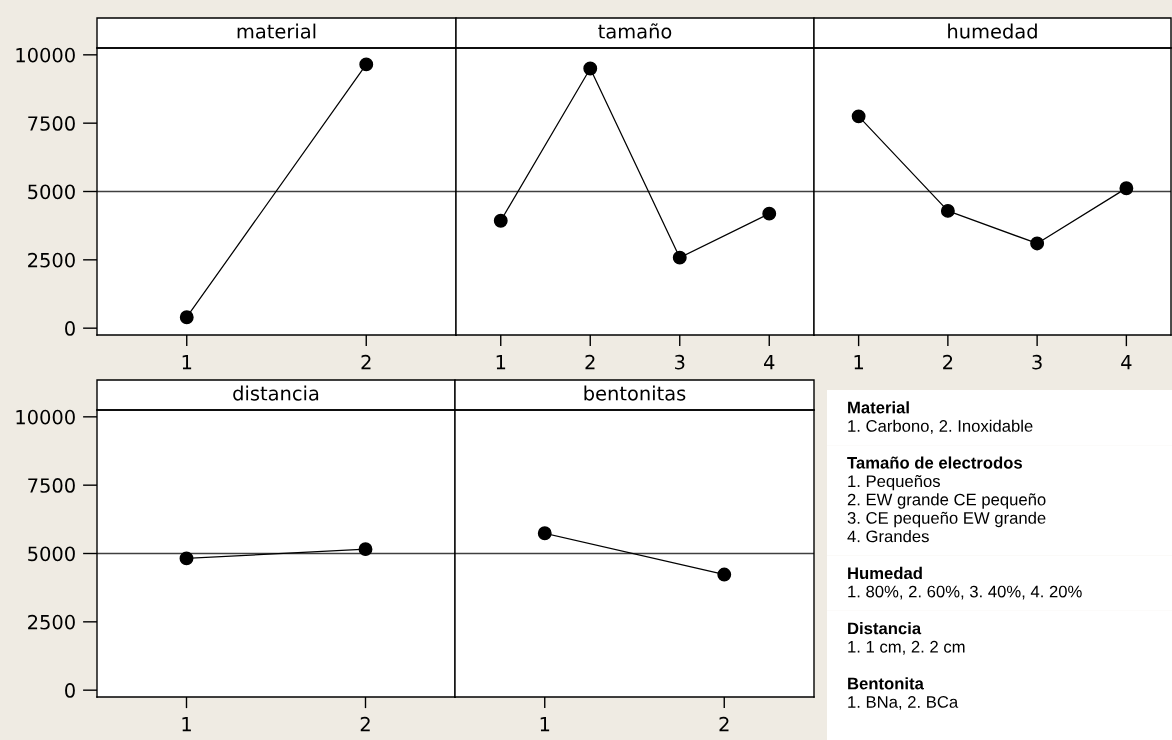 The image size is (1172, 740). Describe the element at coordinates (903, 703) in the screenshot. I see `text: 1. BNa, 2. BCa` at that location.